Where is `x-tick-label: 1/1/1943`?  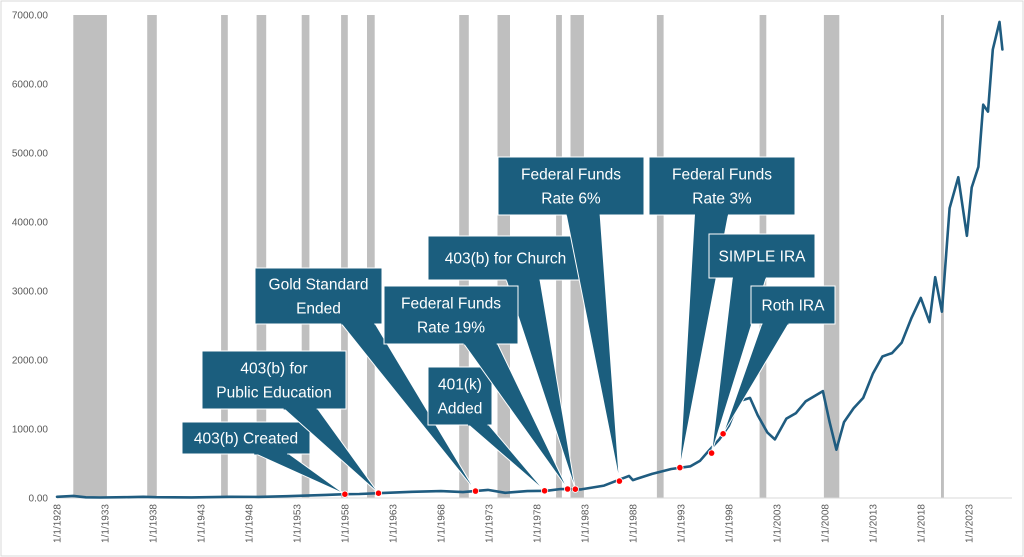
x-tick-label: 1/1/1943 is located at coordinates (202, 523).